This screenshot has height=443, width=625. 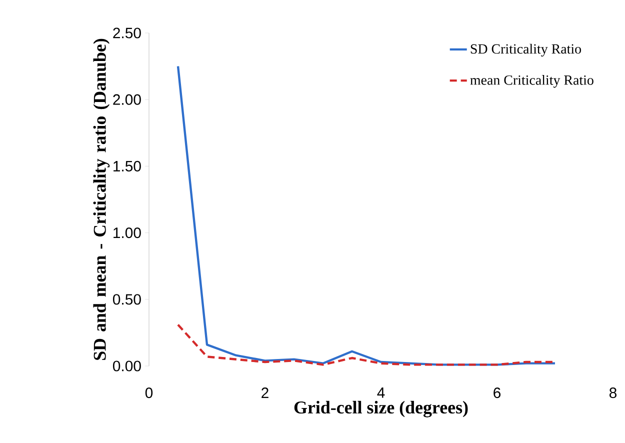 I want to click on legend-label: mean Criticality Ratio, so click(x=532, y=81).